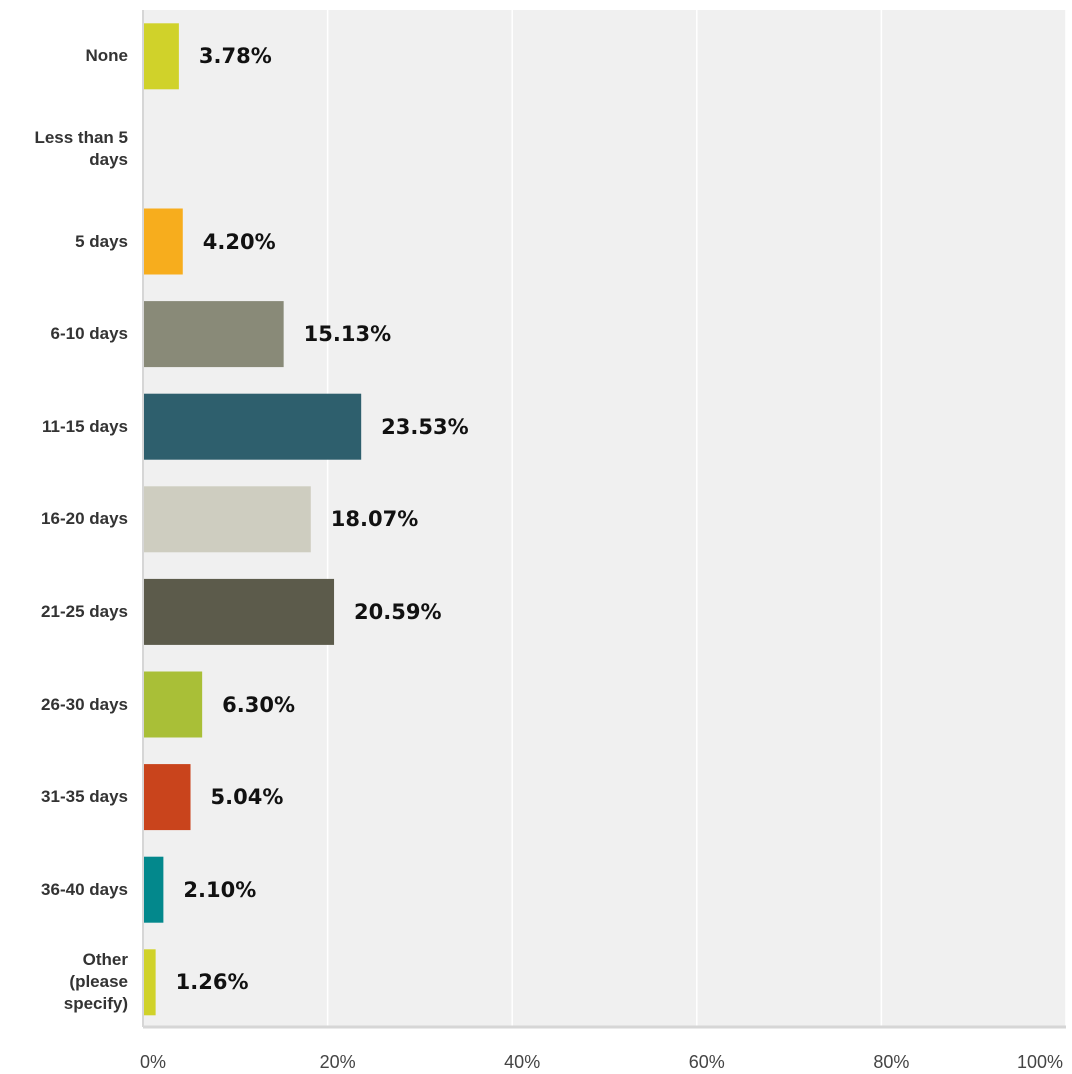 Image resolution: width=1072 pixels, height=1074 pixels. I want to click on category-label: Less than 5 days, so click(81, 148).